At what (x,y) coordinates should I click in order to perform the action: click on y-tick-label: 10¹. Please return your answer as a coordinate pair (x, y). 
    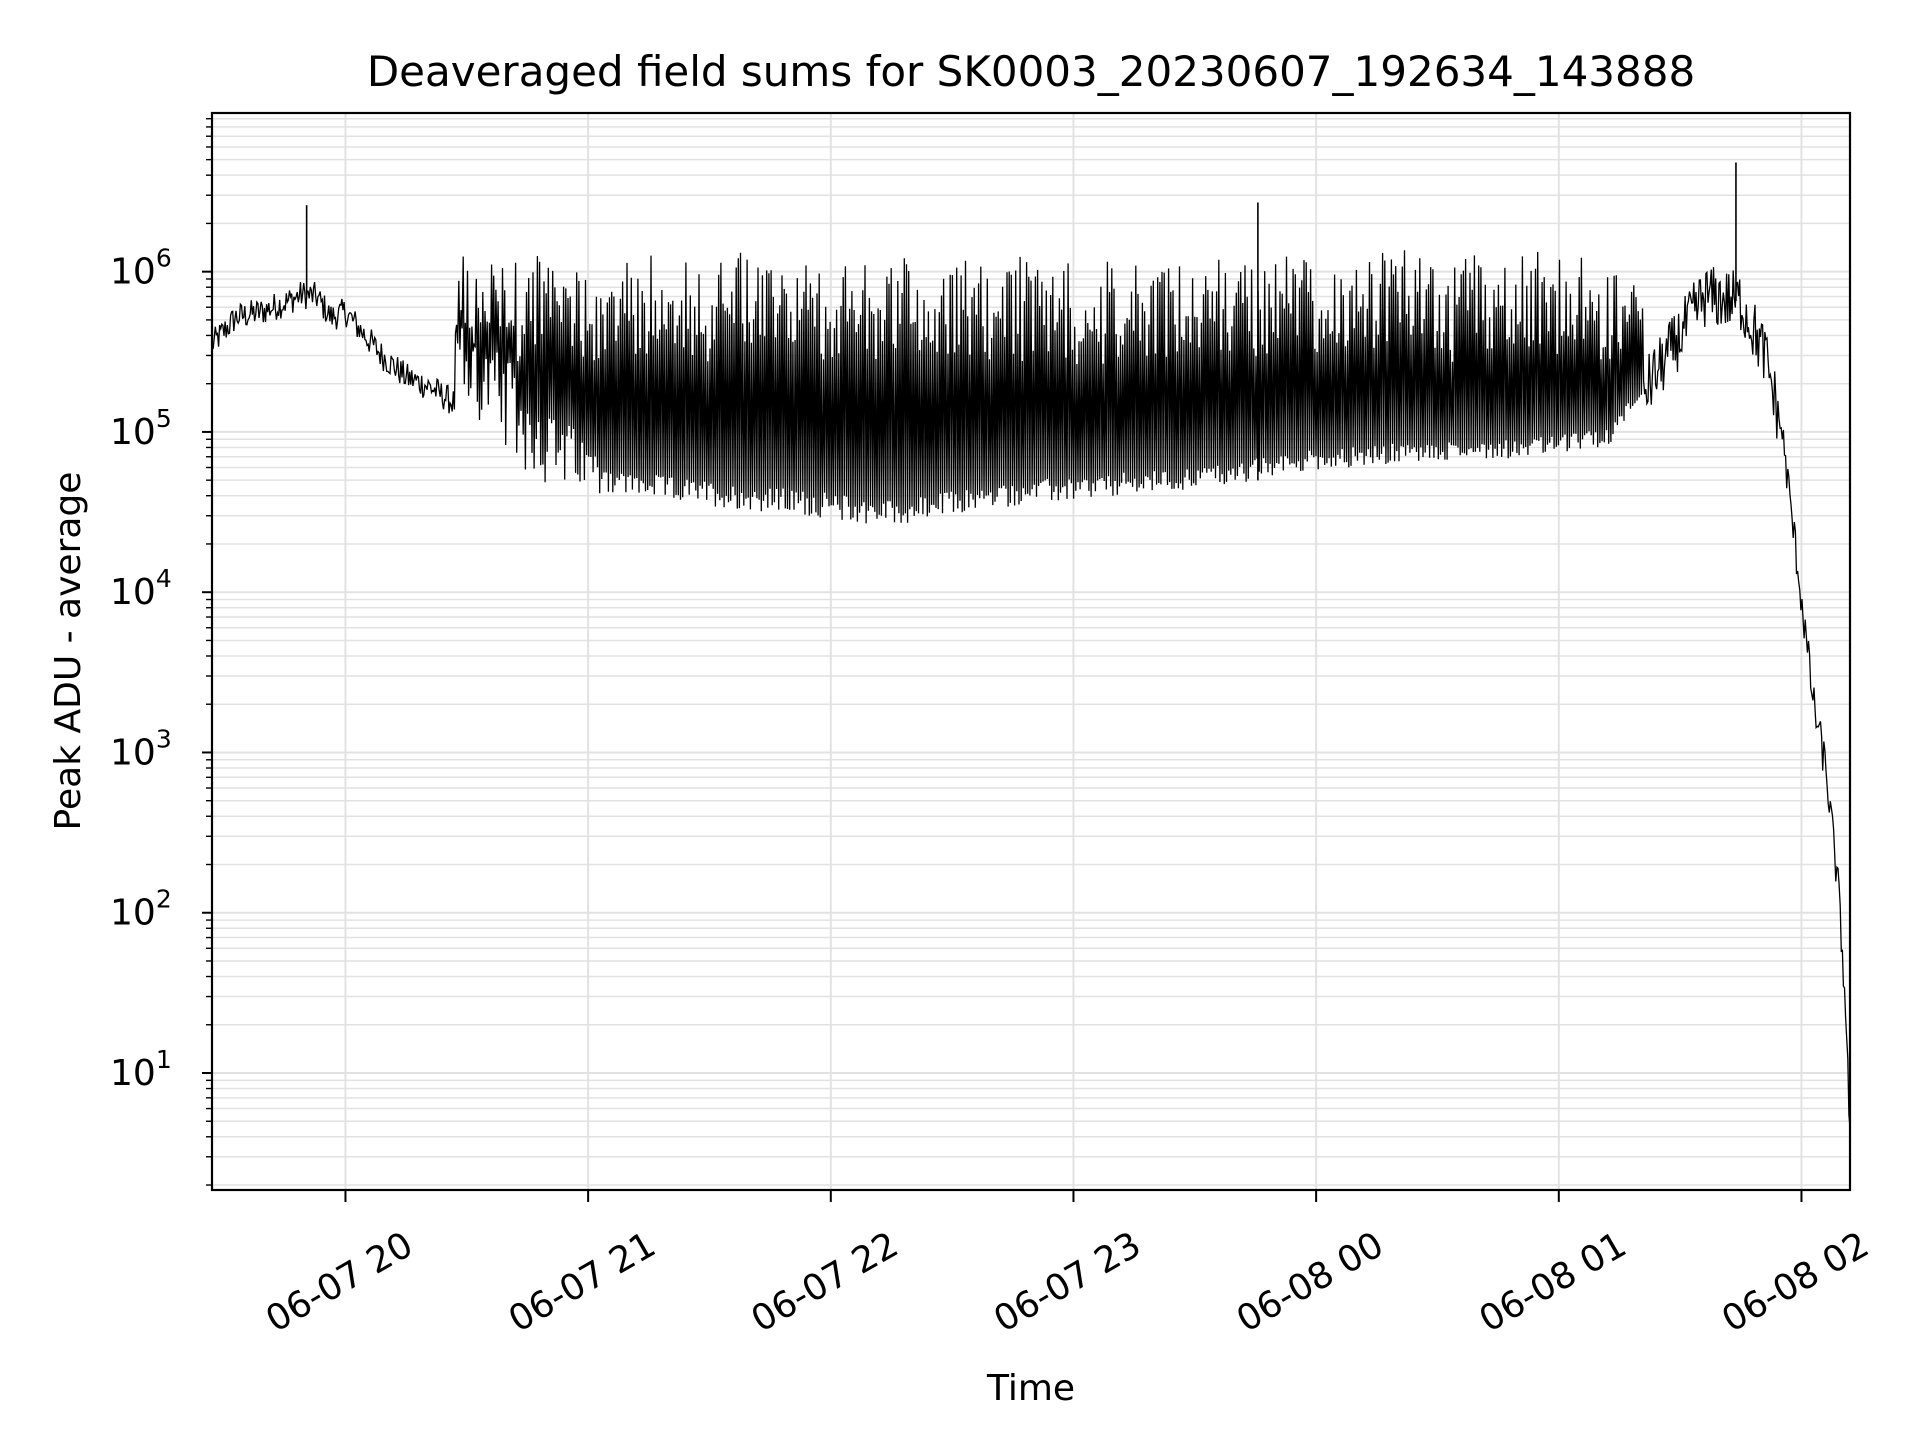
    Looking at the image, I should click on (141, 1069).